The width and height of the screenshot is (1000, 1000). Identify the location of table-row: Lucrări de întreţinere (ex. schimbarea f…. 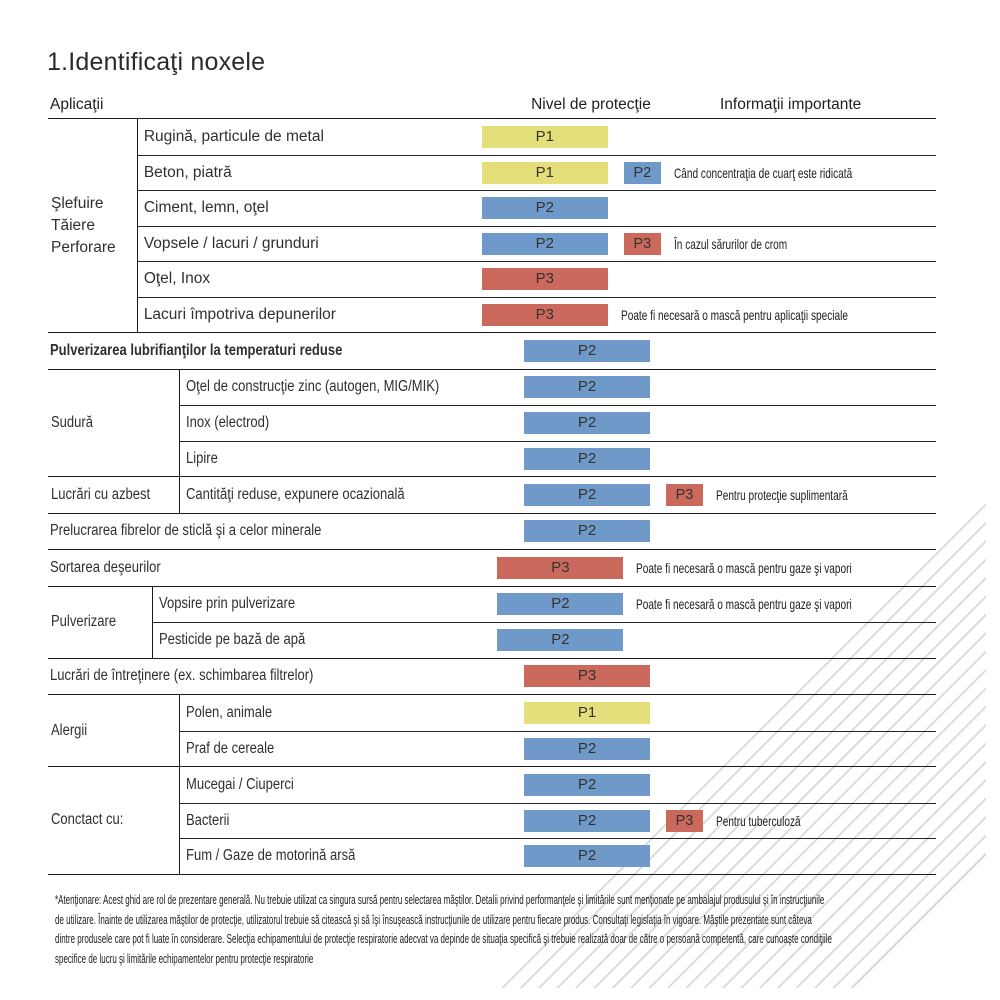
(492, 677).